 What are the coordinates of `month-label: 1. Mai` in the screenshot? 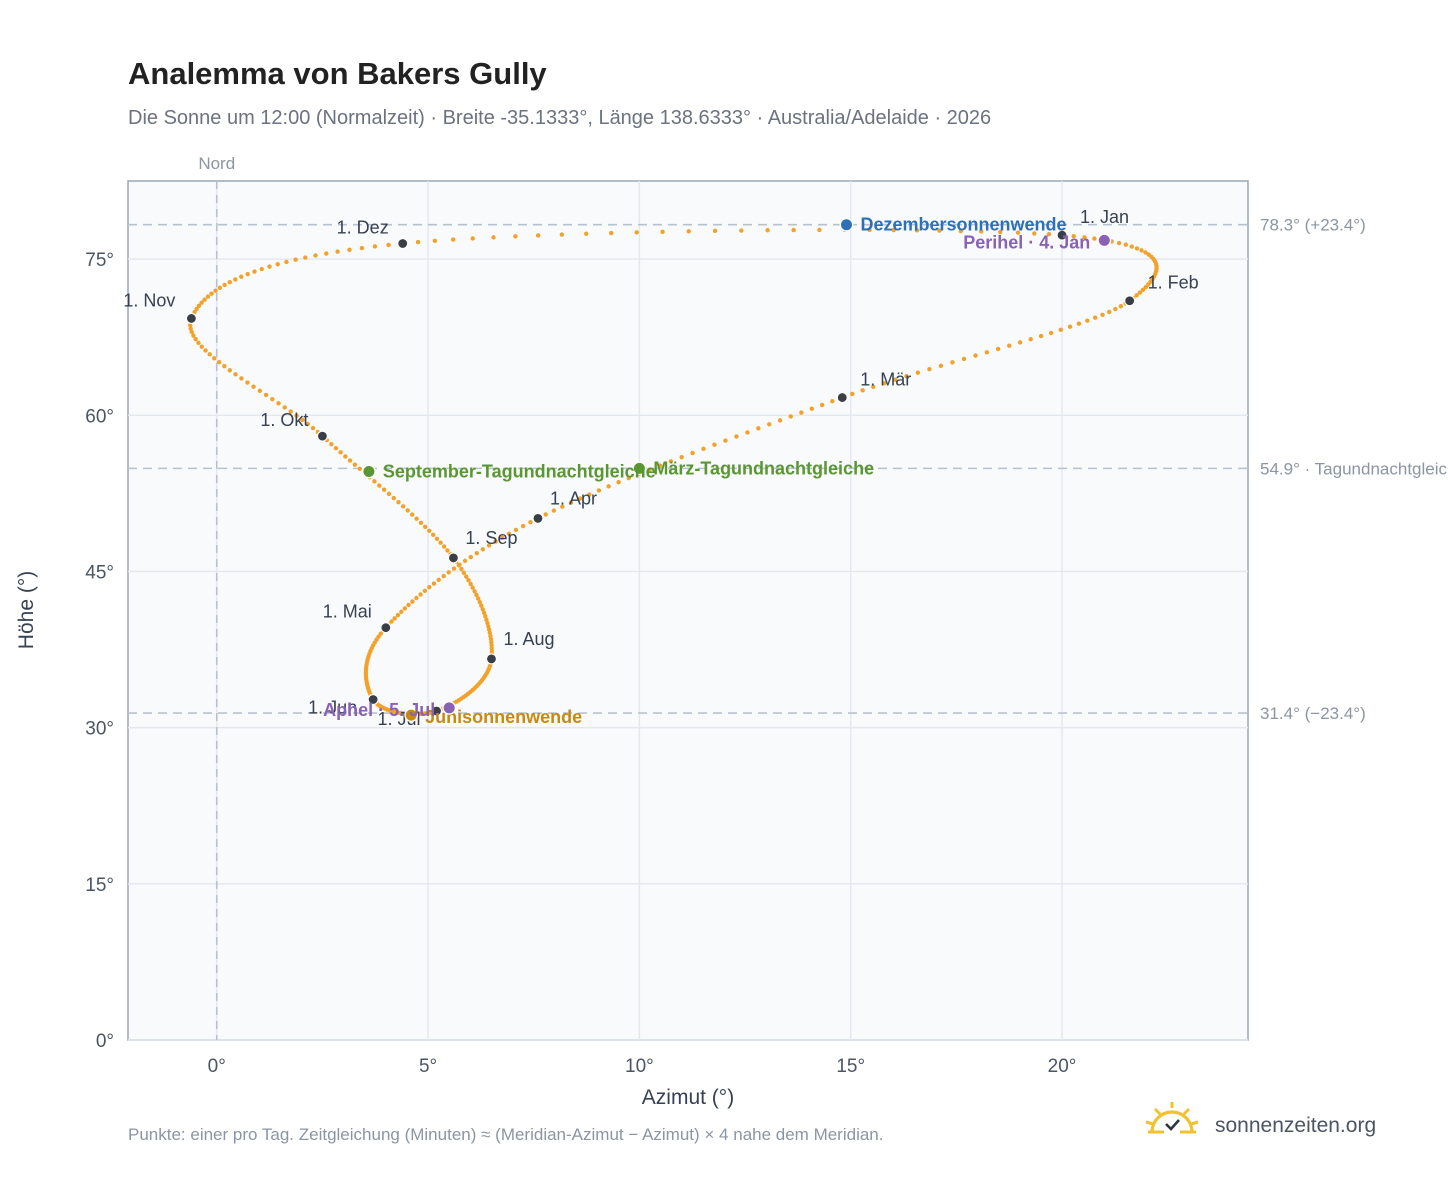 It's located at (347, 612).